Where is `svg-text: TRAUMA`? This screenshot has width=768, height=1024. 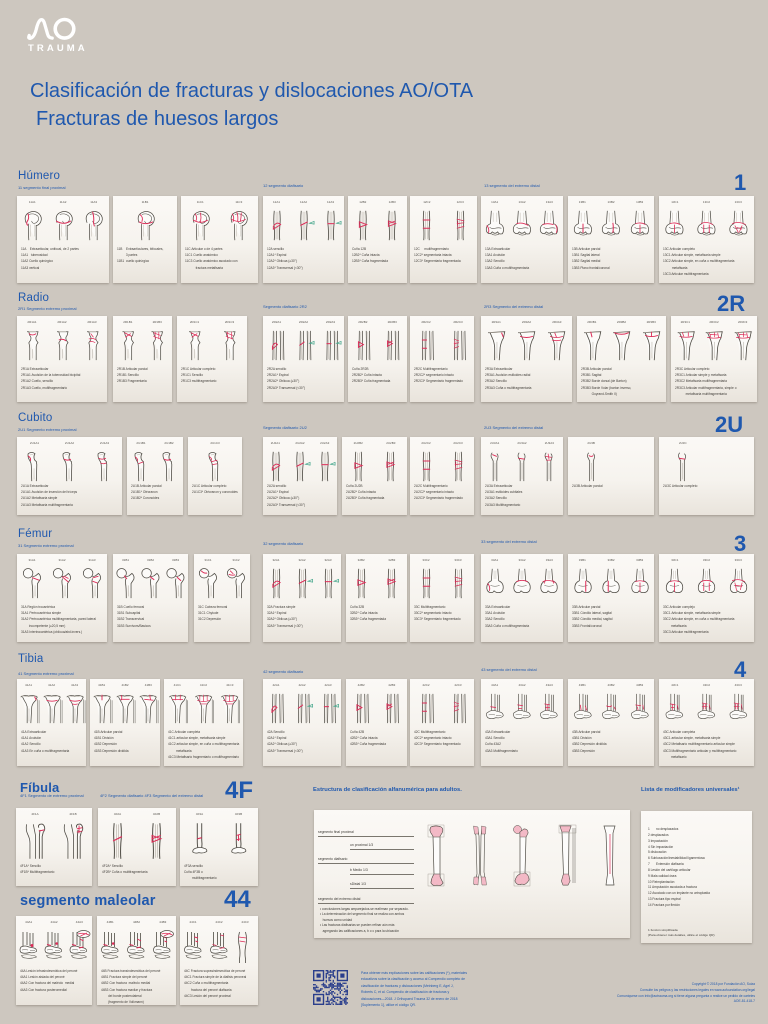
svg-text: TRAUMA is located at coordinates (58, 48).